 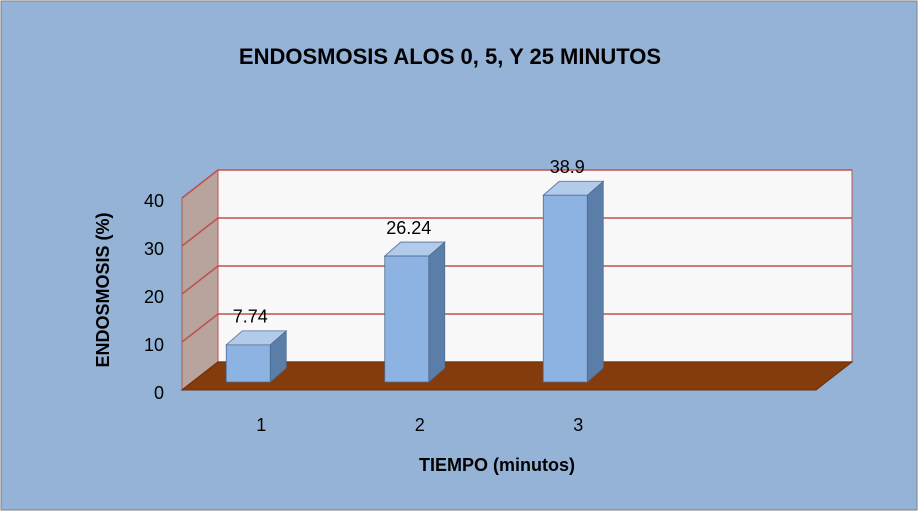 What do you see at coordinates (450, 56) in the screenshot?
I see `chart-title: ENDOSMOSIS ALOS 0, 5, Y 25 MINUTOS` at bounding box center [450, 56].